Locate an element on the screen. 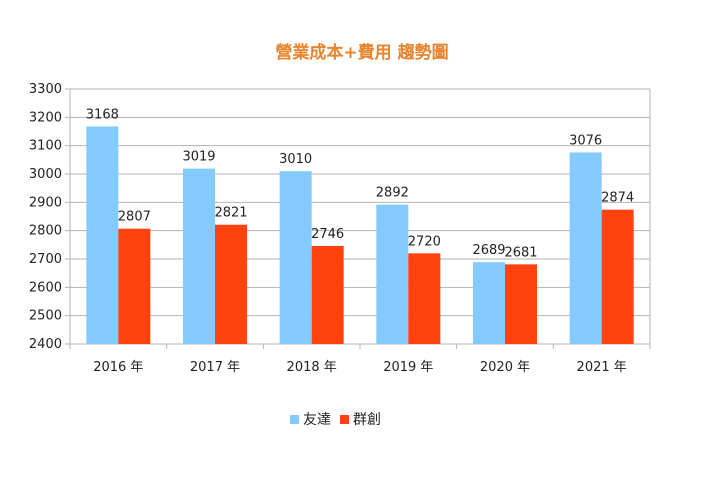 The width and height of the screenshot is (720, 494). chart-title: 營業成本+費用 趨勢圖 is located at coordinates (361, 52).